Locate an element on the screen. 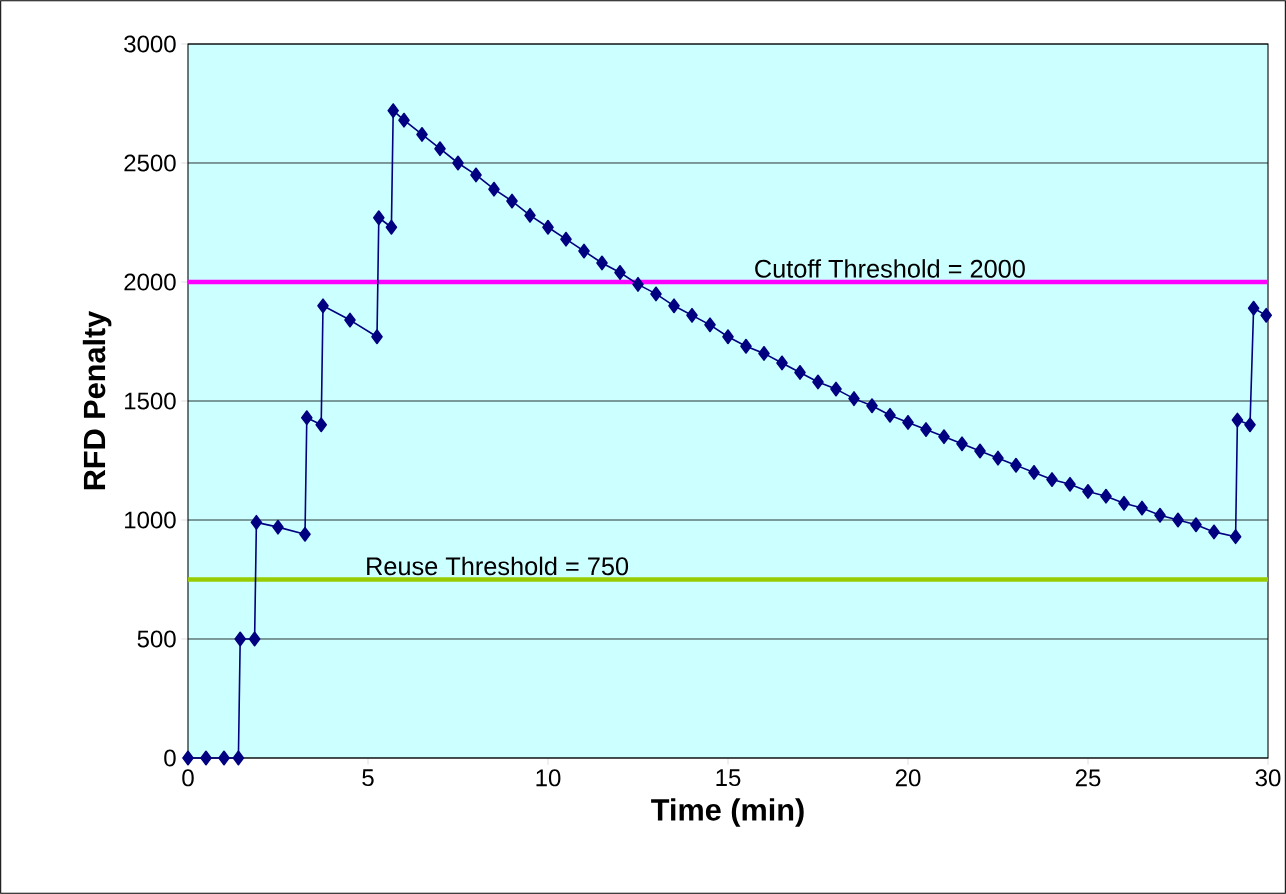 This screenshot has height=894, width=1286. x-tick-label: 5 is located at coordinates (368, 778).